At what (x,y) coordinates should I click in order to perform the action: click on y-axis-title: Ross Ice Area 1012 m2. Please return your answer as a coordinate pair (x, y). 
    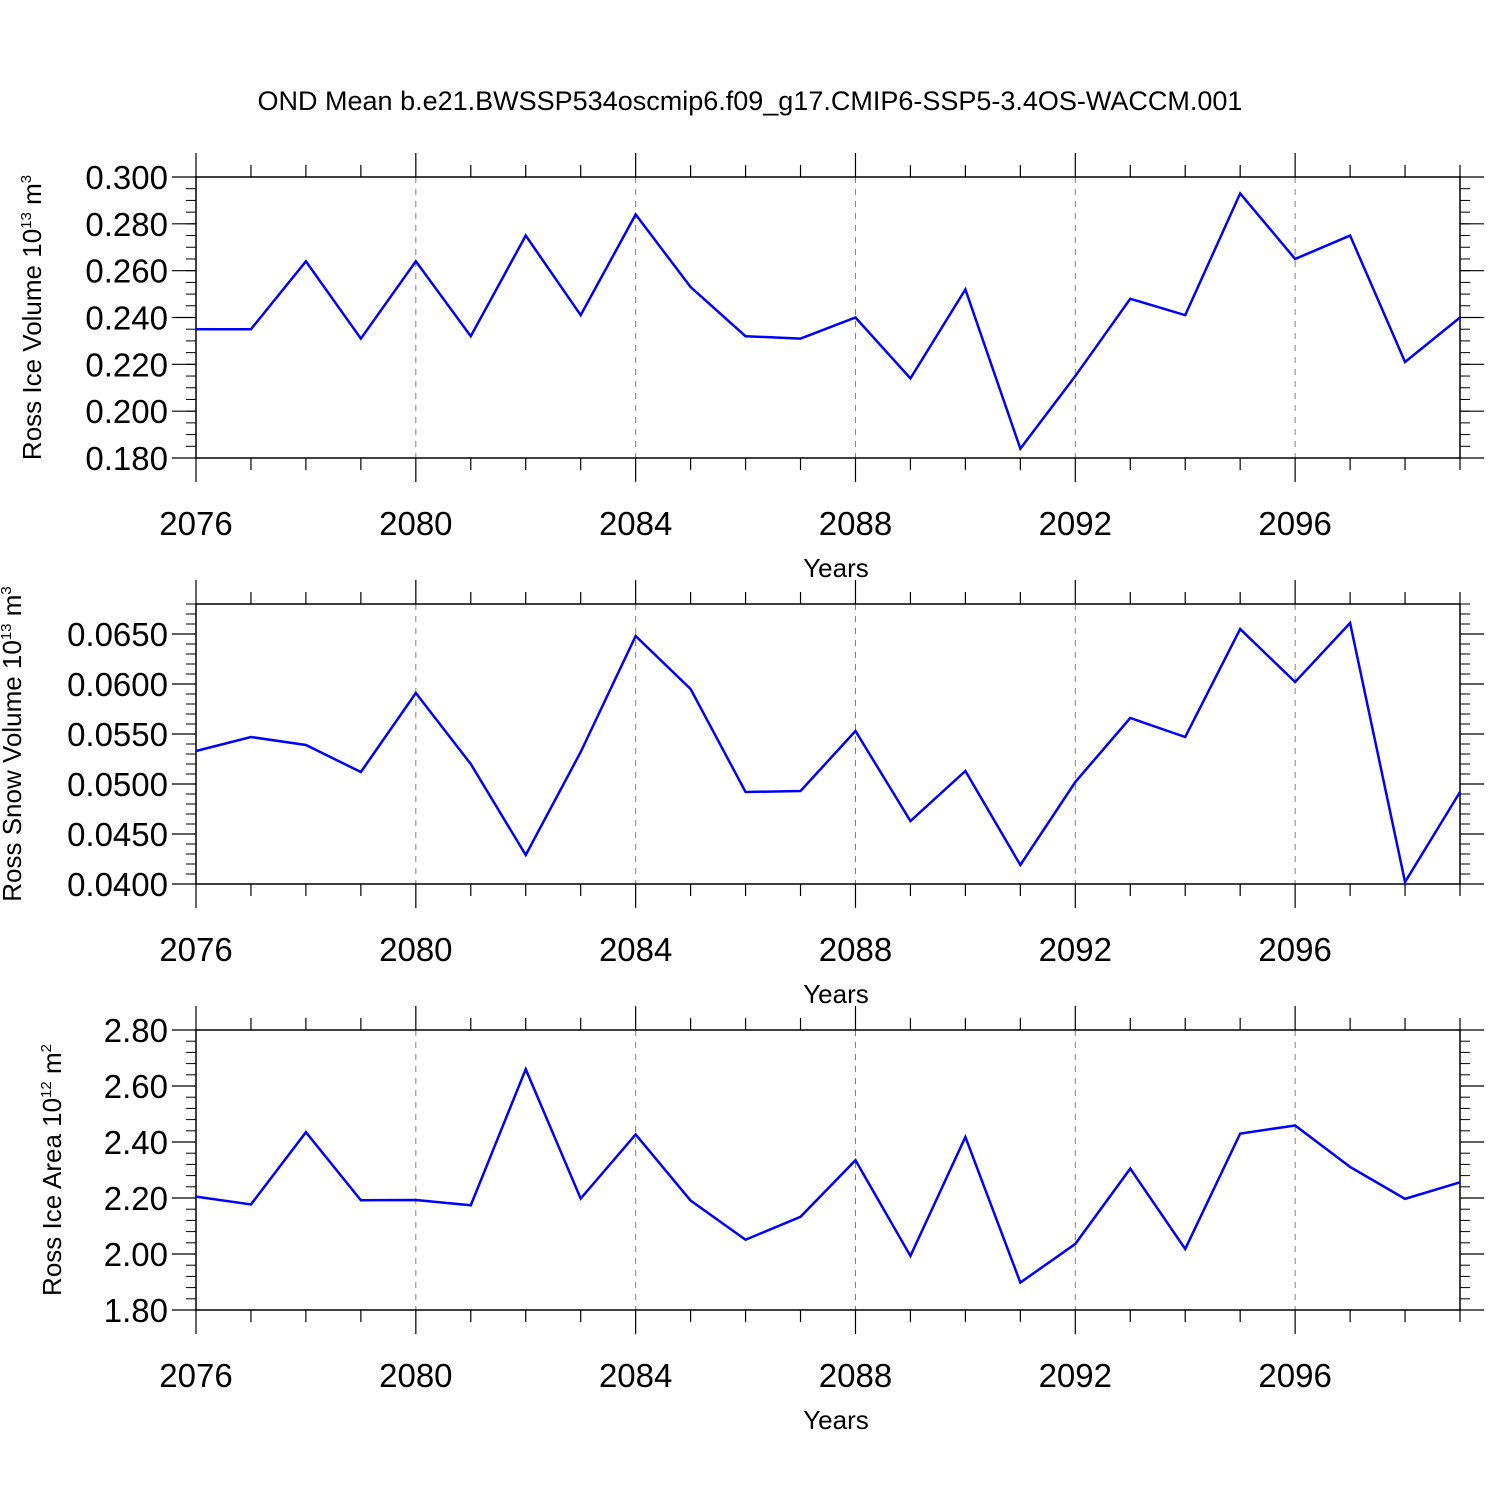
    Looking at the image, I should click on (52, 1170).